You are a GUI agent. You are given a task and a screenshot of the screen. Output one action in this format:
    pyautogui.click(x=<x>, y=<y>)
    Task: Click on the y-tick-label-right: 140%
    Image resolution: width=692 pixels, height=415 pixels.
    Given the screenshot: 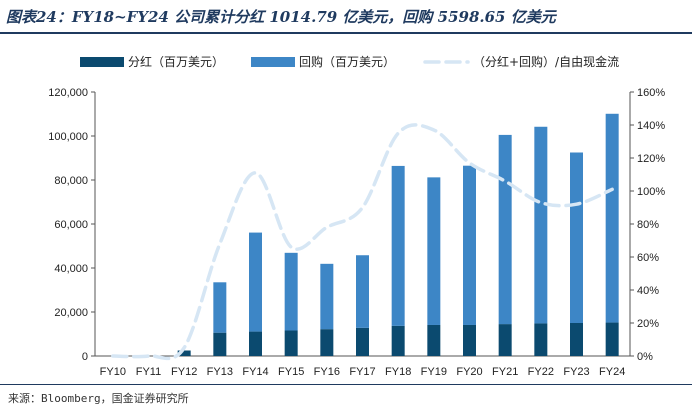 What is the action you would take?
    pyautogui.click(x=651, y=126)
    